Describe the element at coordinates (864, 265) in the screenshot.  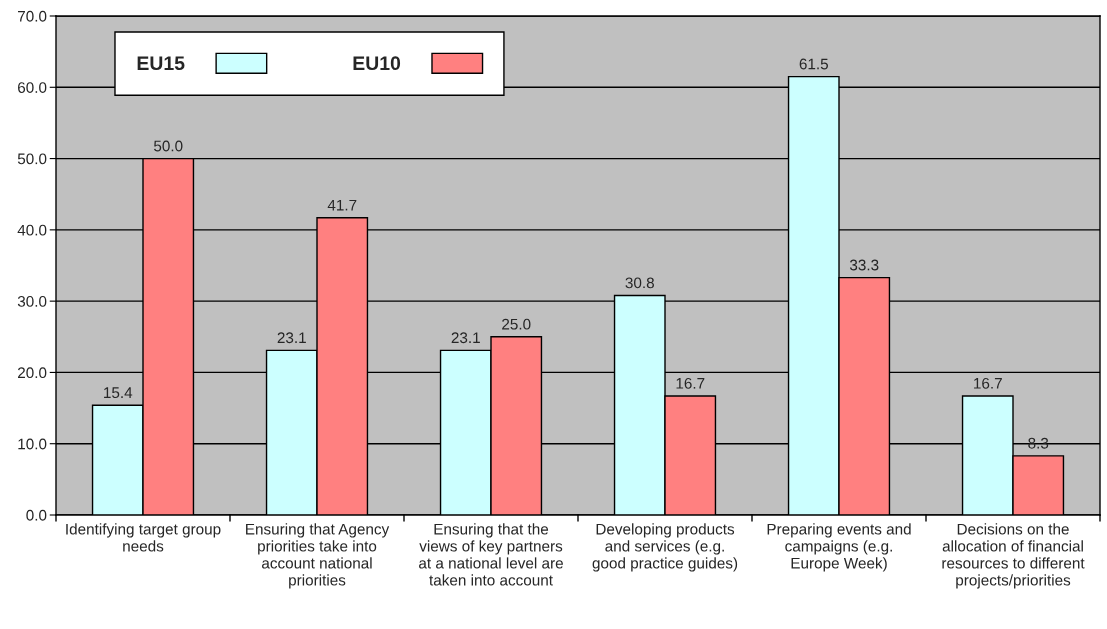
I see `data-label: 33.3` at that location.